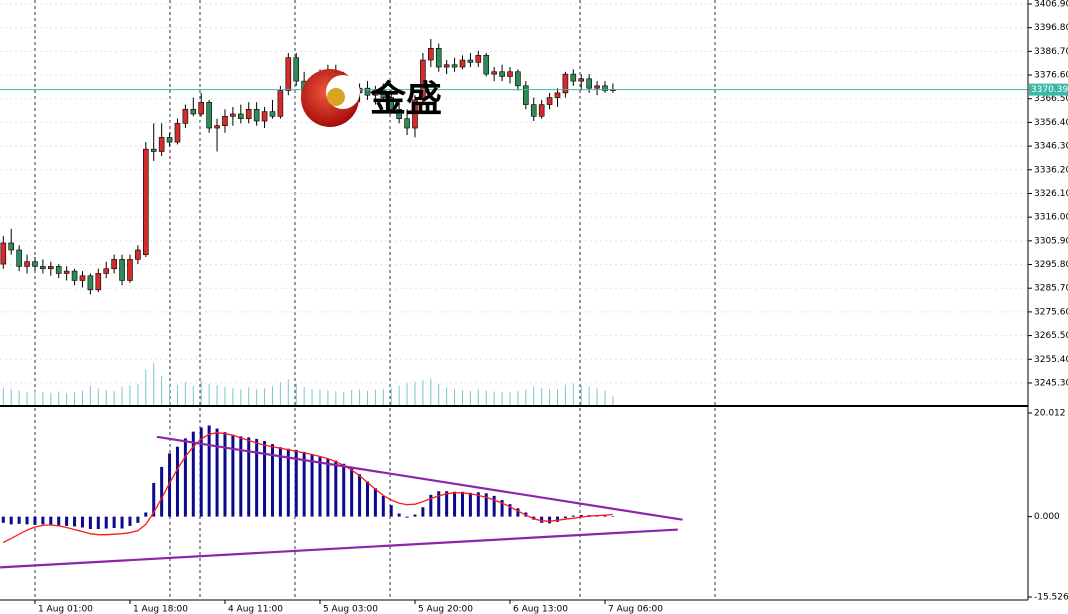 The width and height of the screenshot is (1068, 614). Describe the element at coordinates (1051, 241) in the screenshot. I see `y-tick-label: 3305.90` at that location.